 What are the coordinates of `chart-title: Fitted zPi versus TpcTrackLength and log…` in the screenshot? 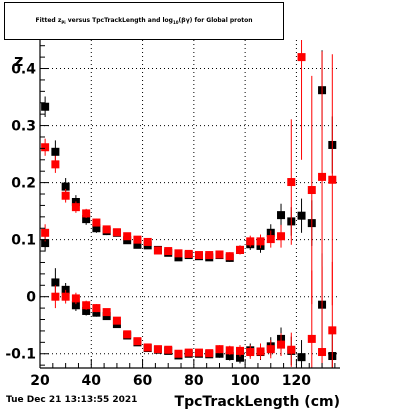 It's located at (144, 21).